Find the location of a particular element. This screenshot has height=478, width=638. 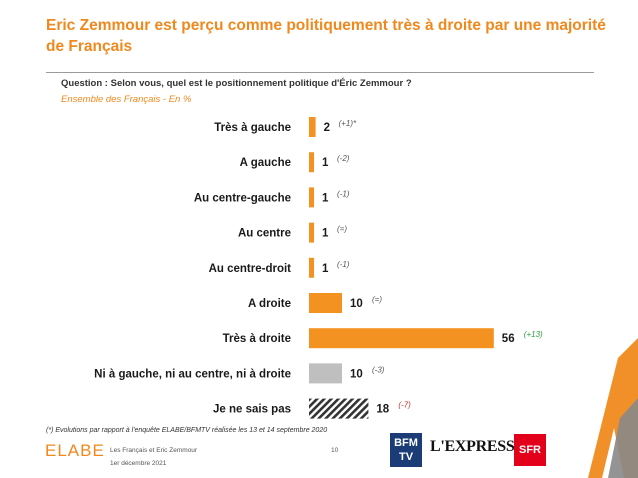

lexpress-logo: L'EXPRESS is located at coordinates (472, 446).